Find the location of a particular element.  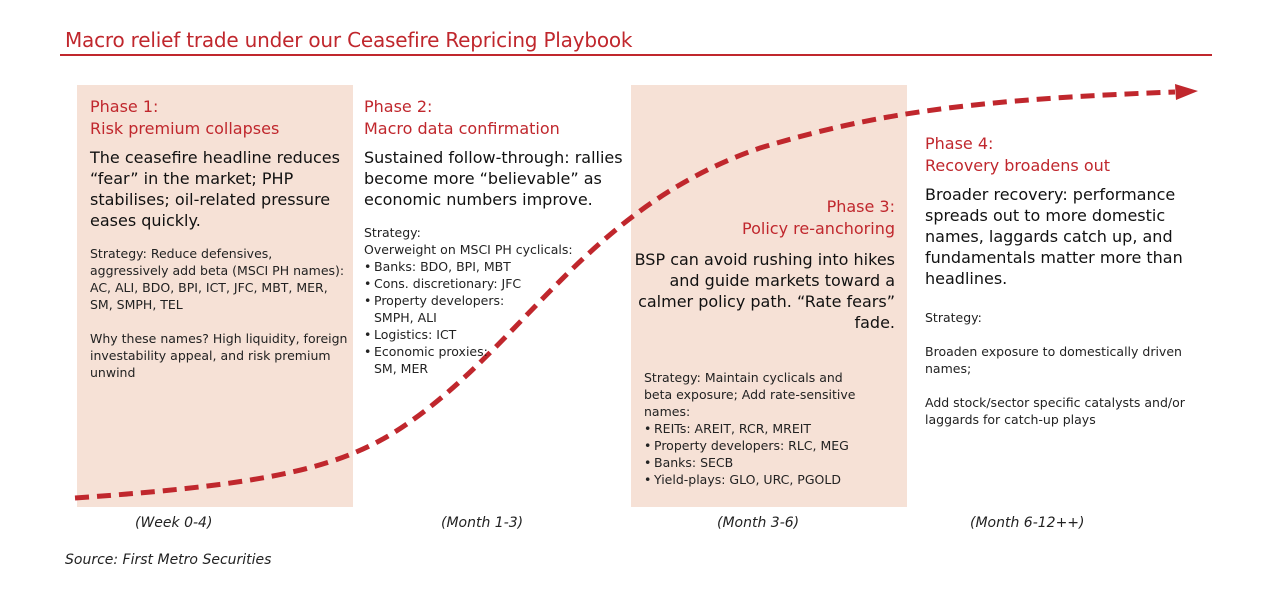

phase-1-panel-background is located at coordinates (215, 296).